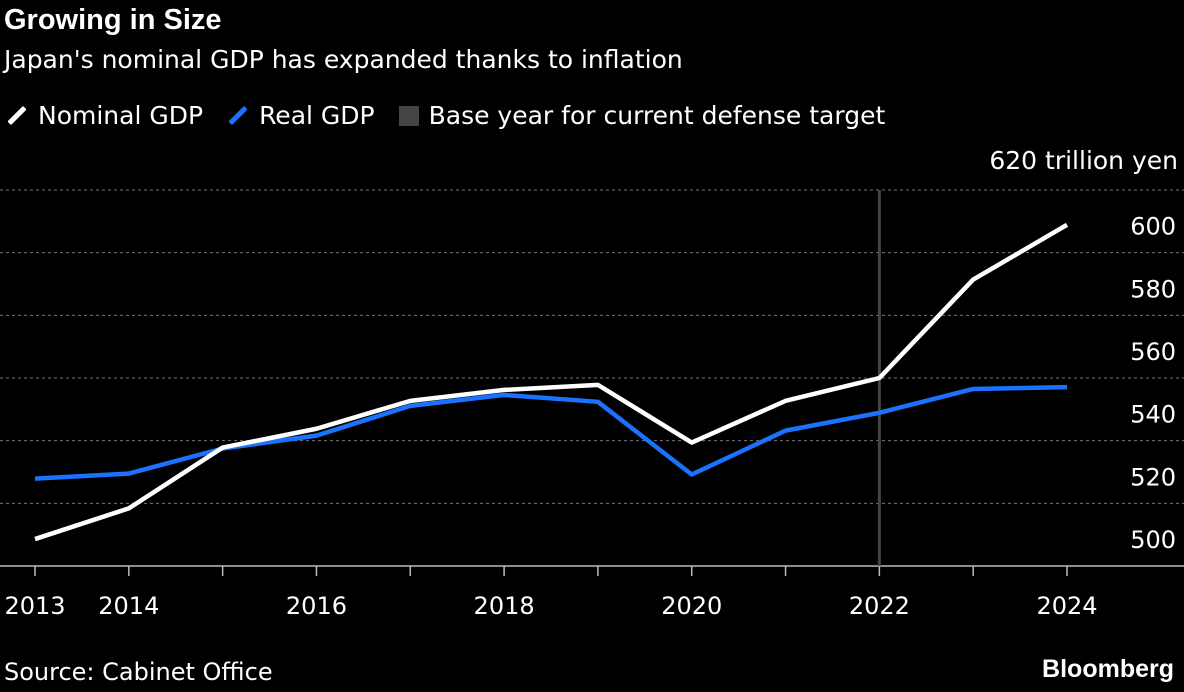 This screenshot has width=1184, height=692. I want to click on legend-label: Base year for current defense target, so click(657, 115).